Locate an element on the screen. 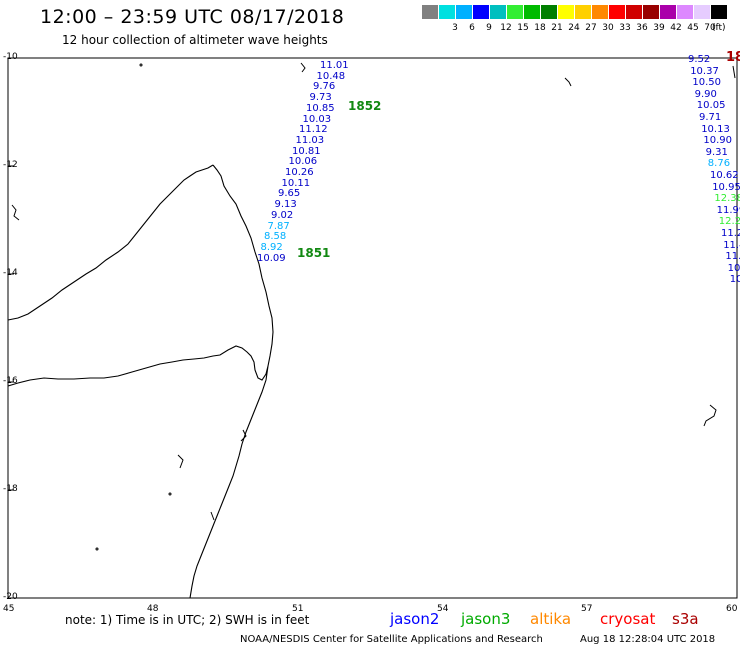 The height and width of the screenshot is (650, 740). satellite-jason2: jason2 is located at coordinates (415, 619).